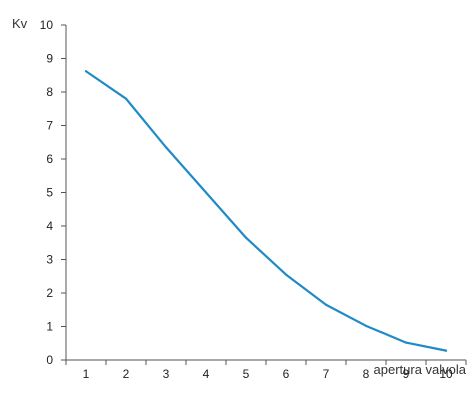 The width and height of the screenshot is (471, 409). Describe the element at coordinates (406, 374) in the screenshot. I see `x-tick-label: 9` at that location.